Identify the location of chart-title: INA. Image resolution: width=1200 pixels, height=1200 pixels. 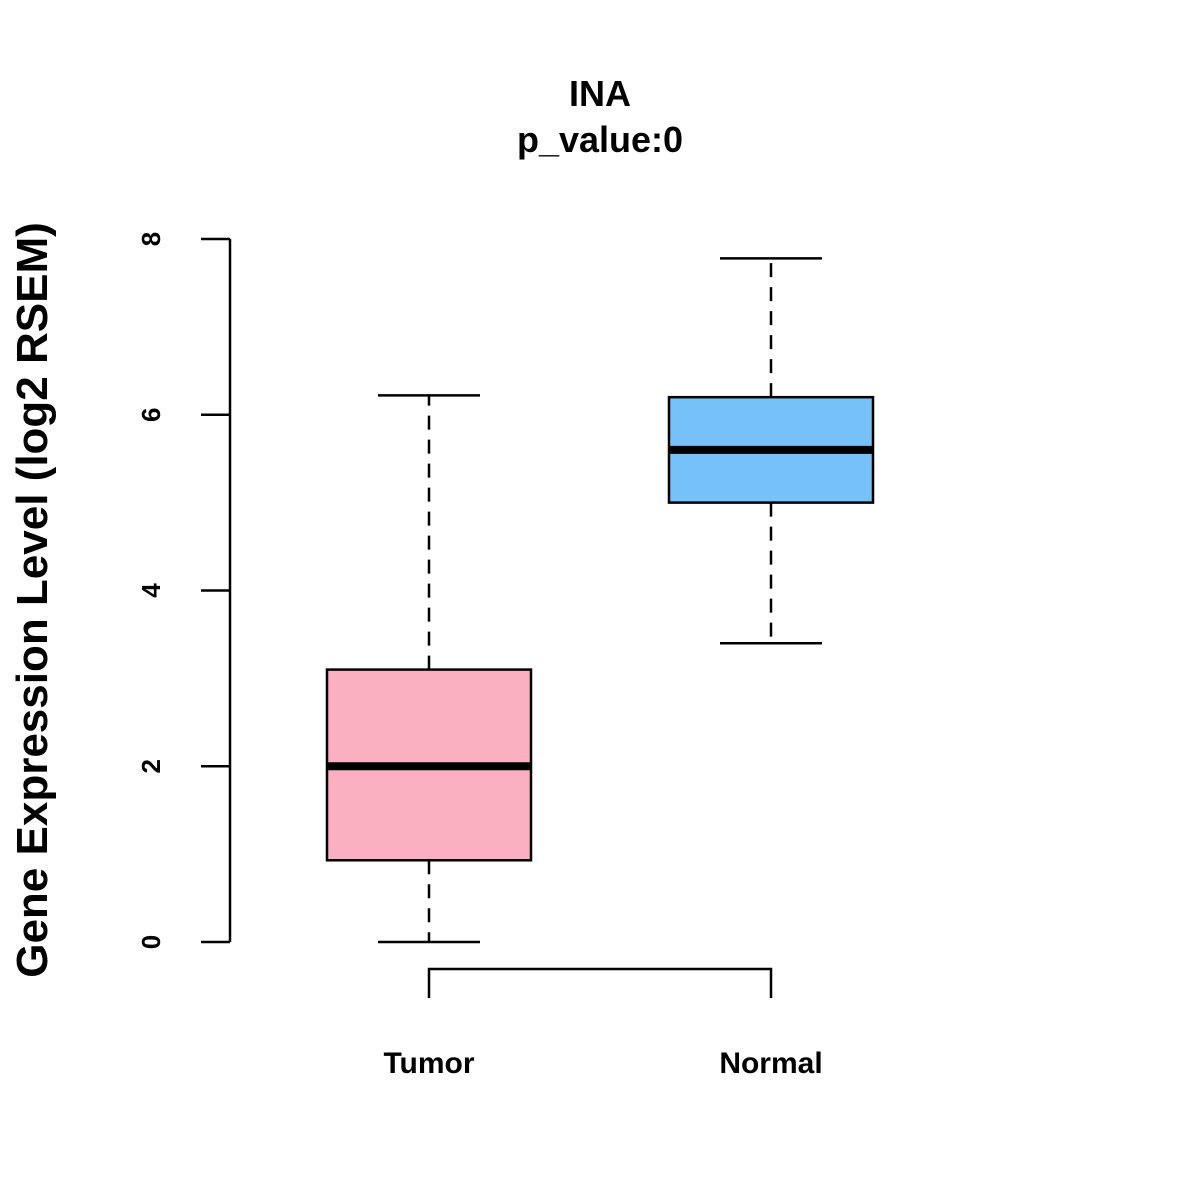
(600, 93).